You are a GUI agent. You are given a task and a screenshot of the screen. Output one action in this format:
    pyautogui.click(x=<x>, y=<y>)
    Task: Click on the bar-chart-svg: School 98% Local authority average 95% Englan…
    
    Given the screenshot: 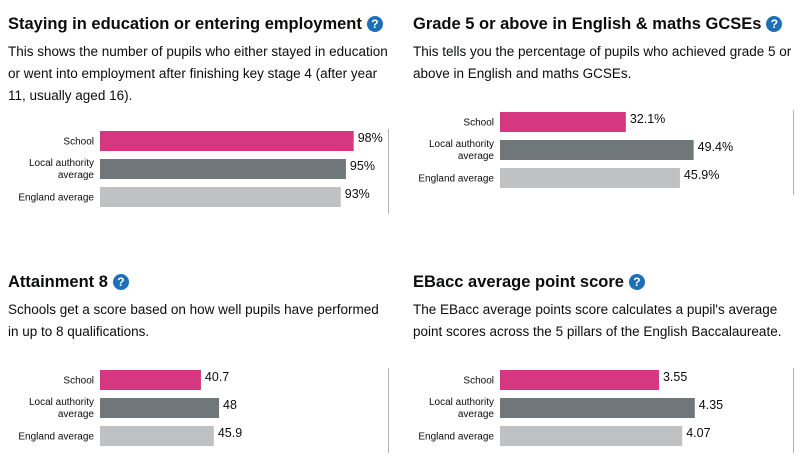 What is the action you would take?
    pyautogui.click(x=200, y=169)
    